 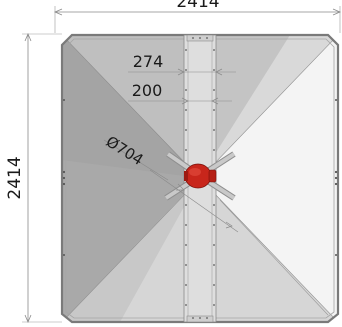 What do you see at coordinates (171, 186) in the screenshot?
I see `nozzle-diameter-dimension` at bounding box center [171, 186].